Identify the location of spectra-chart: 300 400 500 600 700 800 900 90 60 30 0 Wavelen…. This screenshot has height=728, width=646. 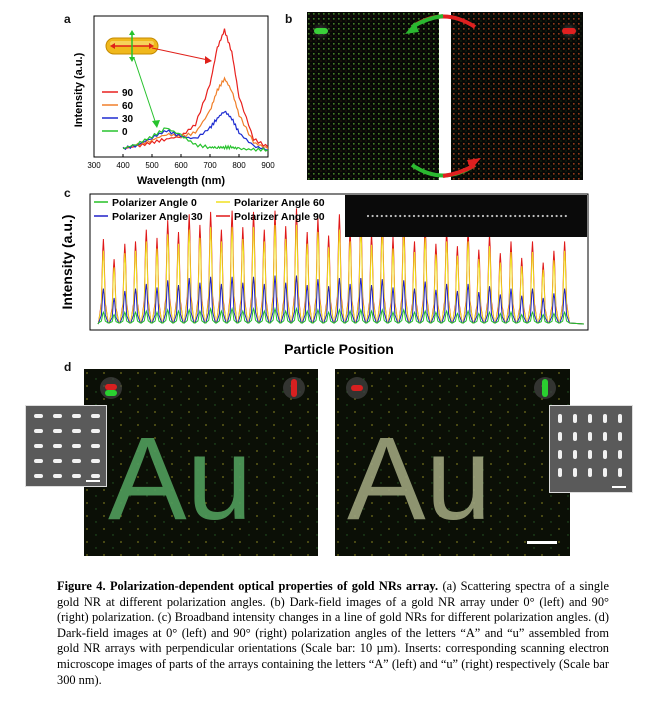
(174, 101).